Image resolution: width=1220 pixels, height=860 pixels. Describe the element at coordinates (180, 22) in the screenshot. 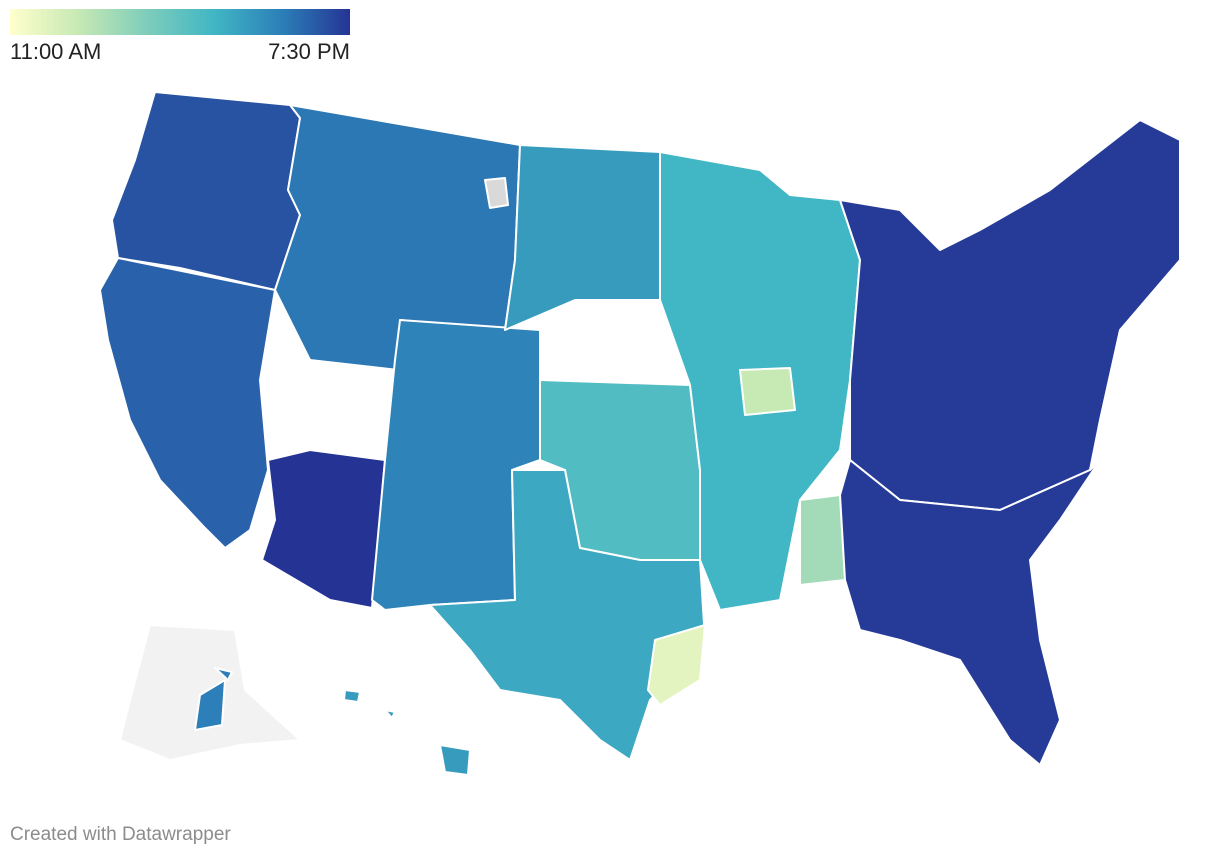

I see `legend-gradient-bar` at that location.